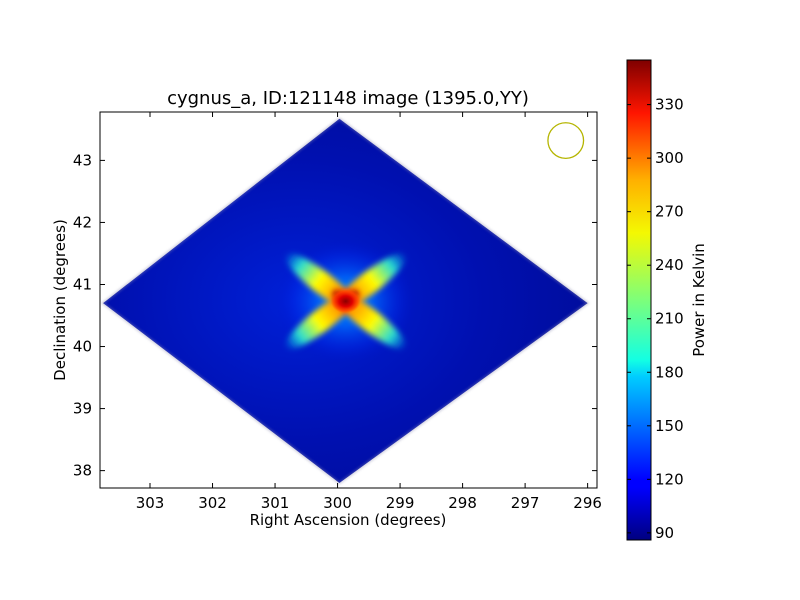 The height and width of the screenshot is (600, 800). Describe the element at coordinates (669, 265) in the screenshot. I see `colorbar-tick-label: 240` at that location.